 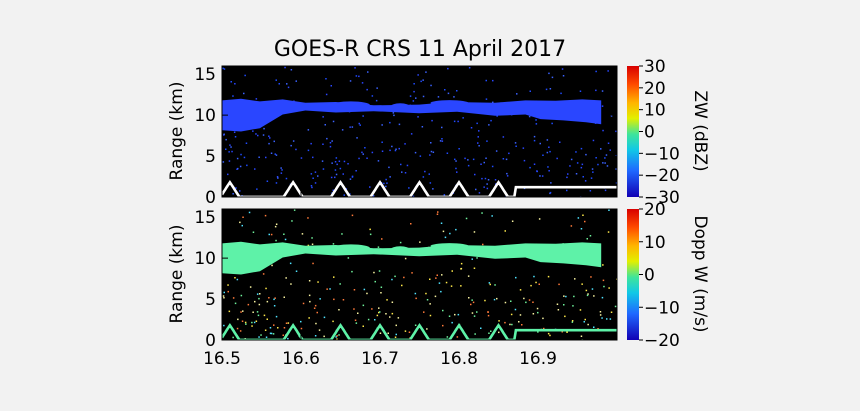 I want to click on plot-frame-dopp, so click(x=419, y=274).